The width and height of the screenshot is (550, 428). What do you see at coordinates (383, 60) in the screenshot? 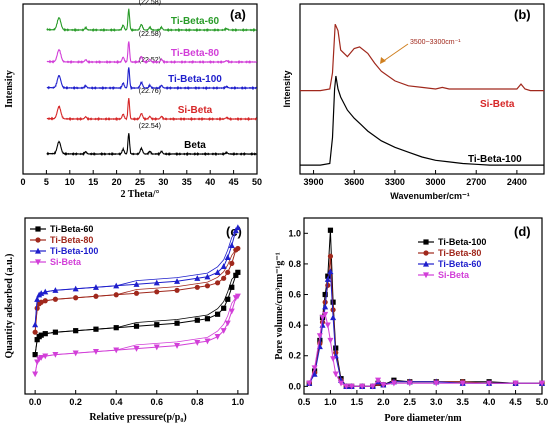
I see `panel-b-annotation-arrowhead` at bounding box center [383, 60].